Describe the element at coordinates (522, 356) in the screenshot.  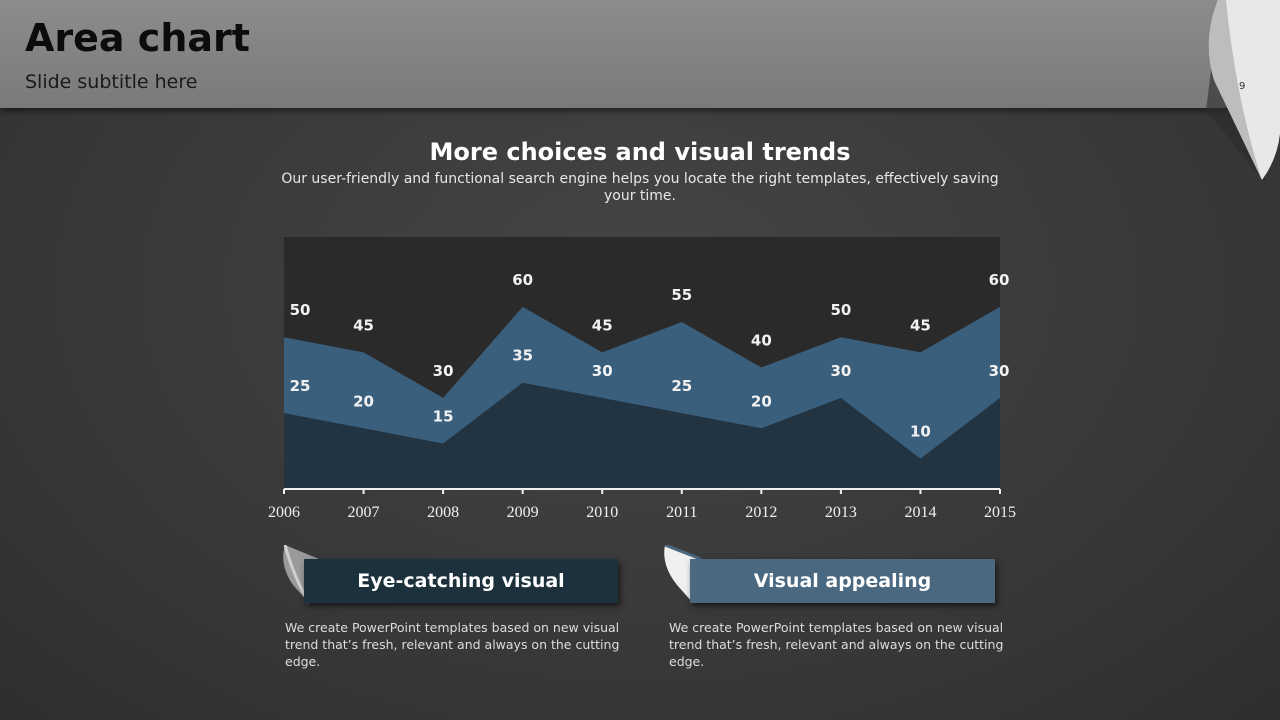
I see `data-label: 35` at that location.